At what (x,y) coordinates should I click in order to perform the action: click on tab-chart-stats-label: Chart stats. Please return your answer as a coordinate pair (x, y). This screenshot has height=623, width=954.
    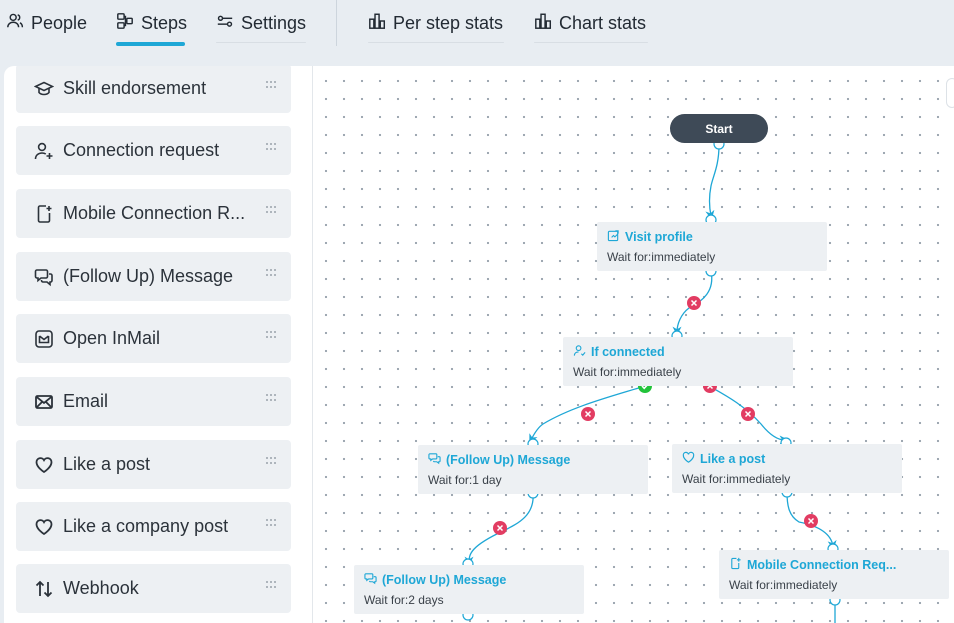
    Looking at the image, I should click on (603, 22).